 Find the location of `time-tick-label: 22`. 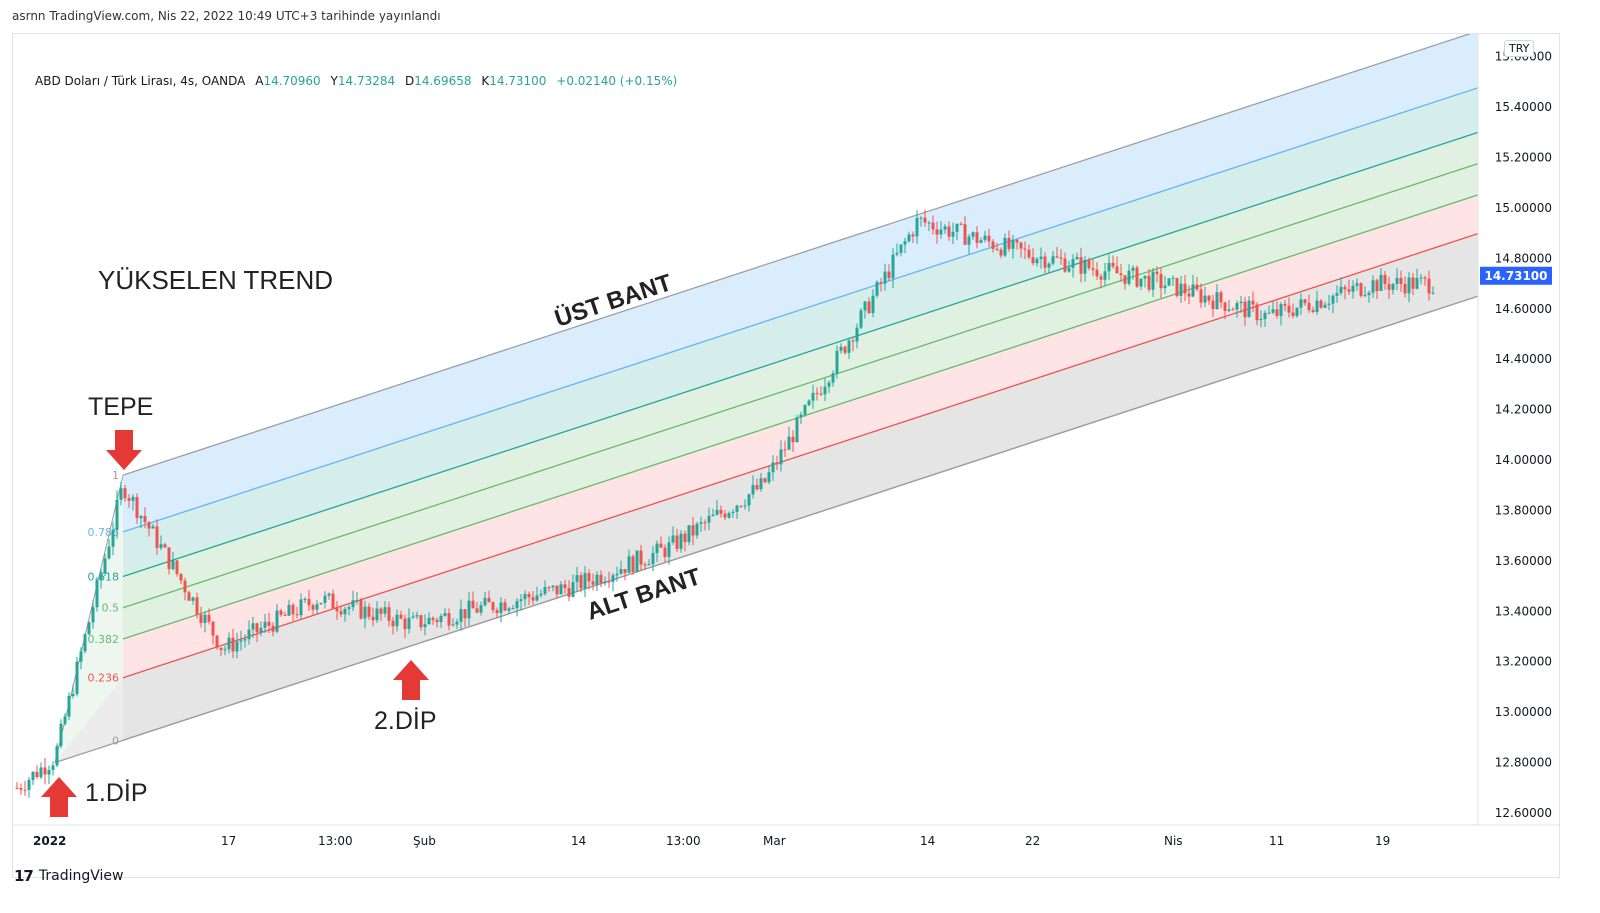

time-tick-label: 22 is located at coordinates (1032, 841).